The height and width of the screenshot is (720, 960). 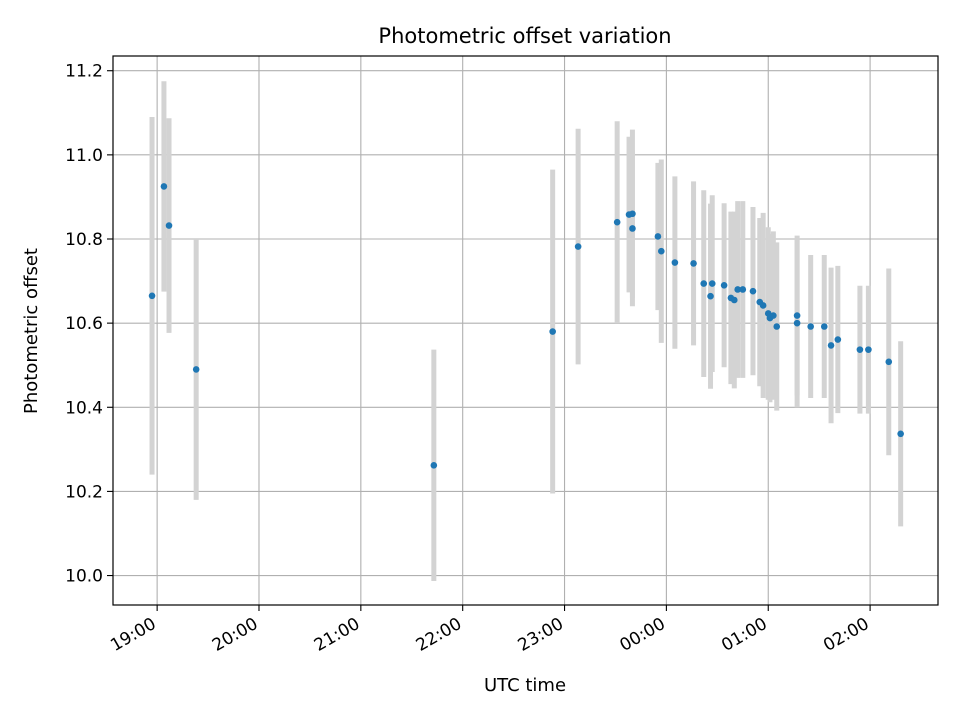 What do you see at coordinates (84, 577) in the screenshot?
I see `y-tick-label: 10.0` at bounding box center [84, 577].